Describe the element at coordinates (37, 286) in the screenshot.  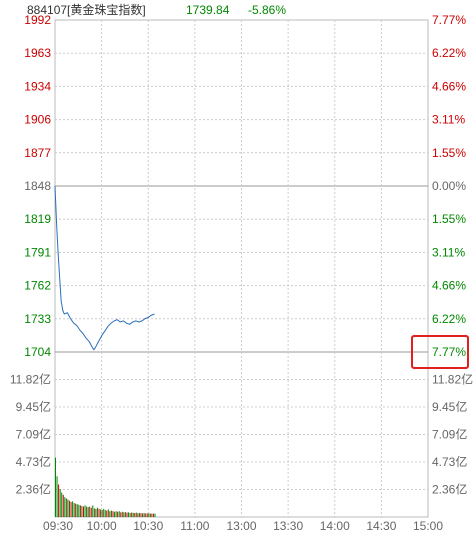
I see `price-axis-label: 1762` at that location.